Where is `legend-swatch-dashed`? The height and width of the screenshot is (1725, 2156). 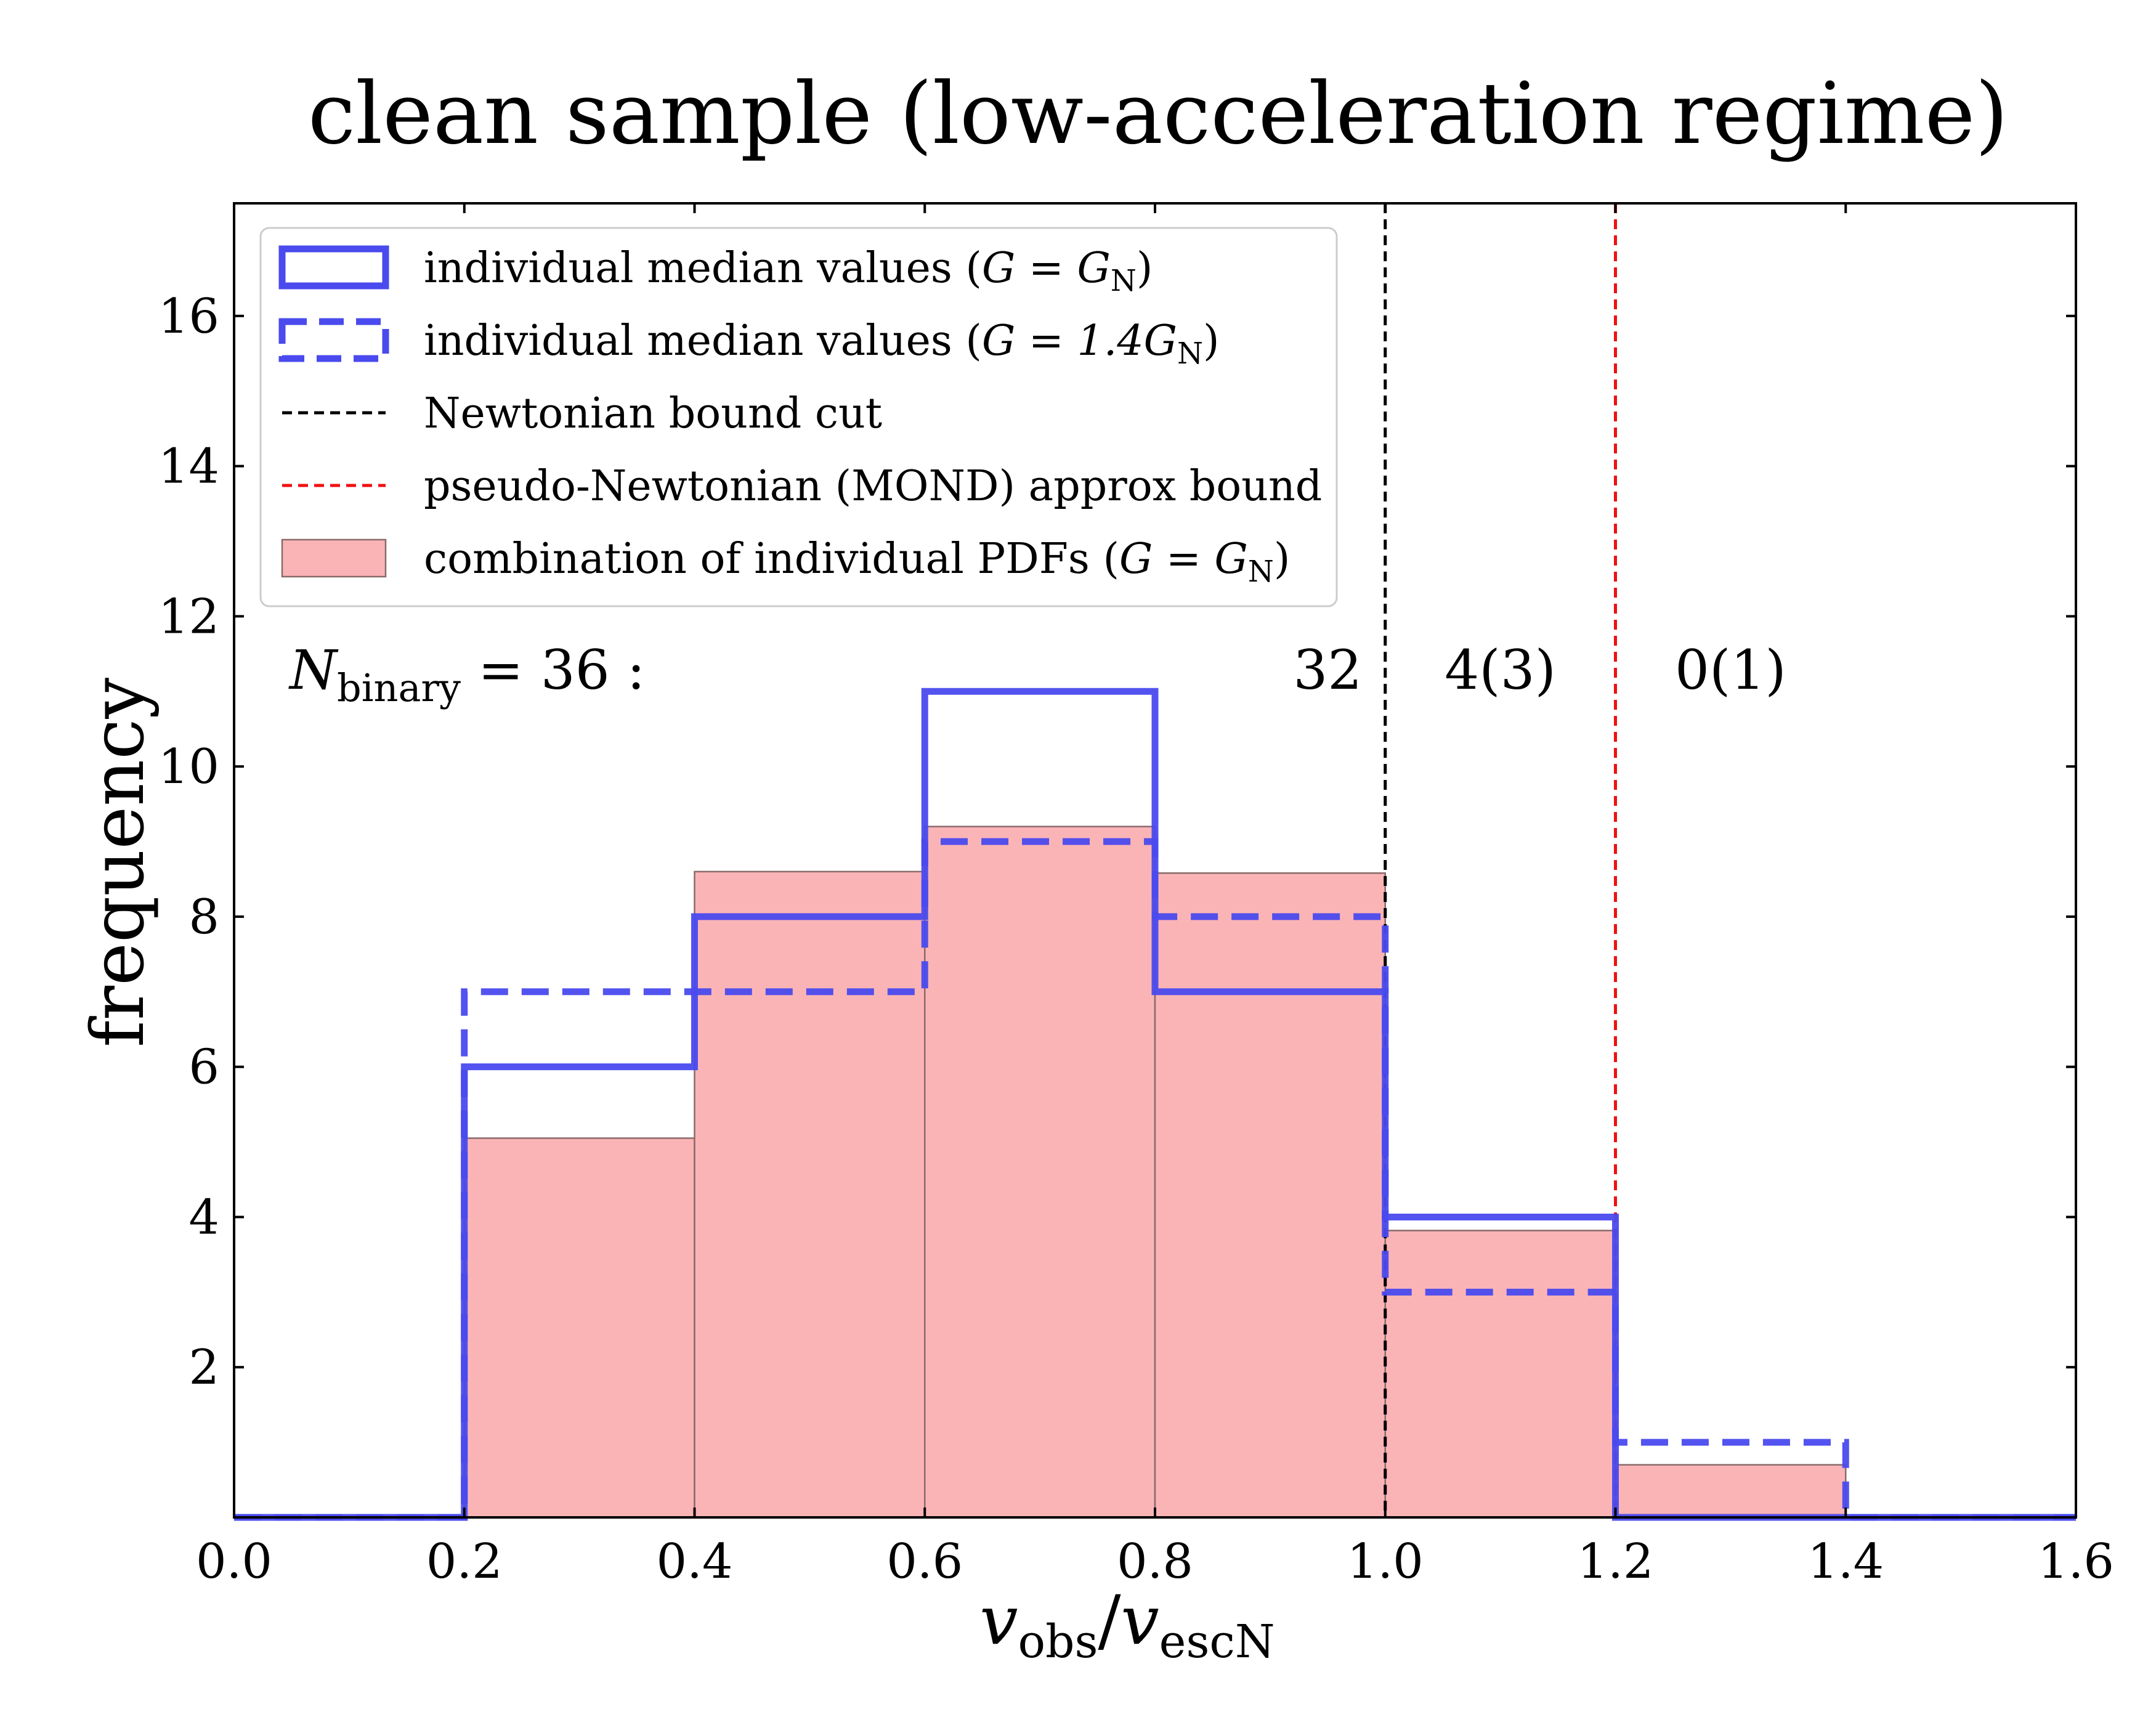
legend-swatch-dashed is located at coordinates (333, 340).